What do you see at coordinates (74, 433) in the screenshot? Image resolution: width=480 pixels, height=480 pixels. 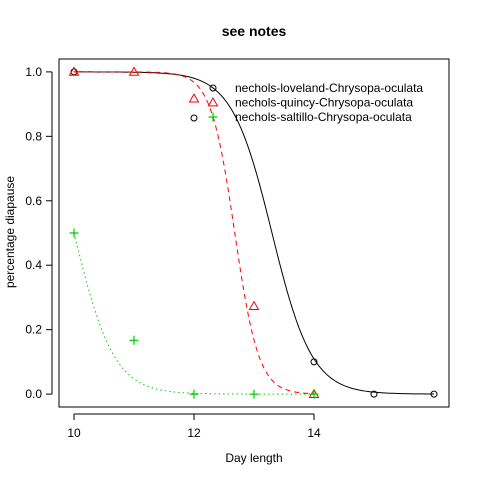 I see `x-tick-label: 10` at bounding box center [74, 433].